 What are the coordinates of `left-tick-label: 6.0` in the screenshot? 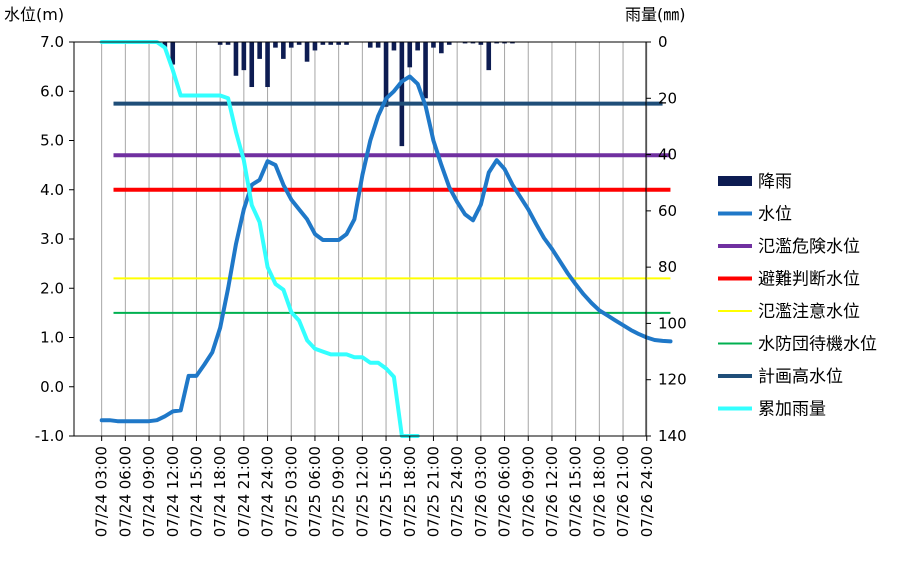 It's located at (52, 91).